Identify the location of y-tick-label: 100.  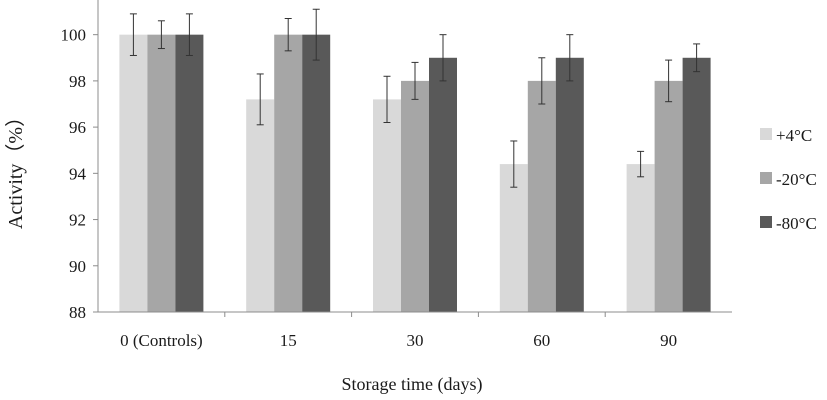
(74, 35).